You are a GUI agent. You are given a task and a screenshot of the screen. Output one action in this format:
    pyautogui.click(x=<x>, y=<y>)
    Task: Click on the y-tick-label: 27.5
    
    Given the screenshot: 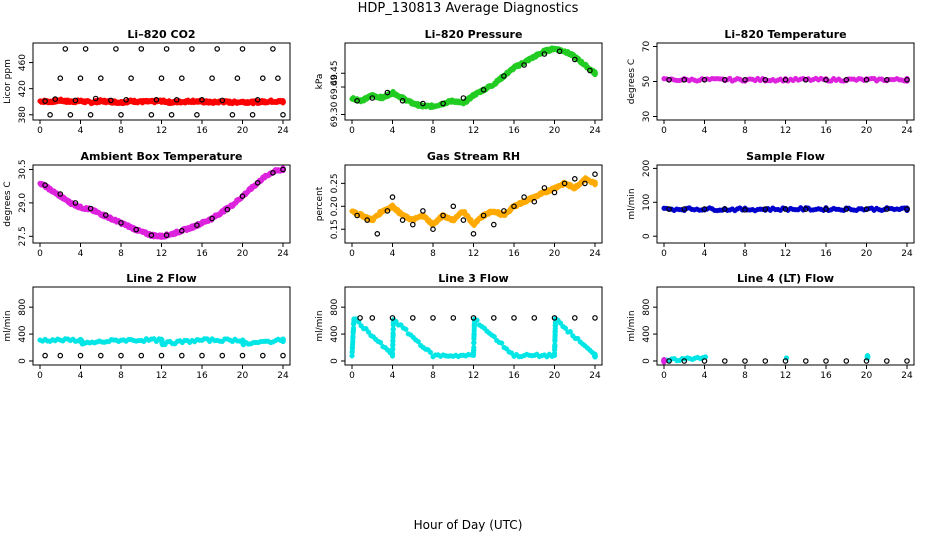 What is the action you would take?
    pyautogui.click(x=23, y=236)
    